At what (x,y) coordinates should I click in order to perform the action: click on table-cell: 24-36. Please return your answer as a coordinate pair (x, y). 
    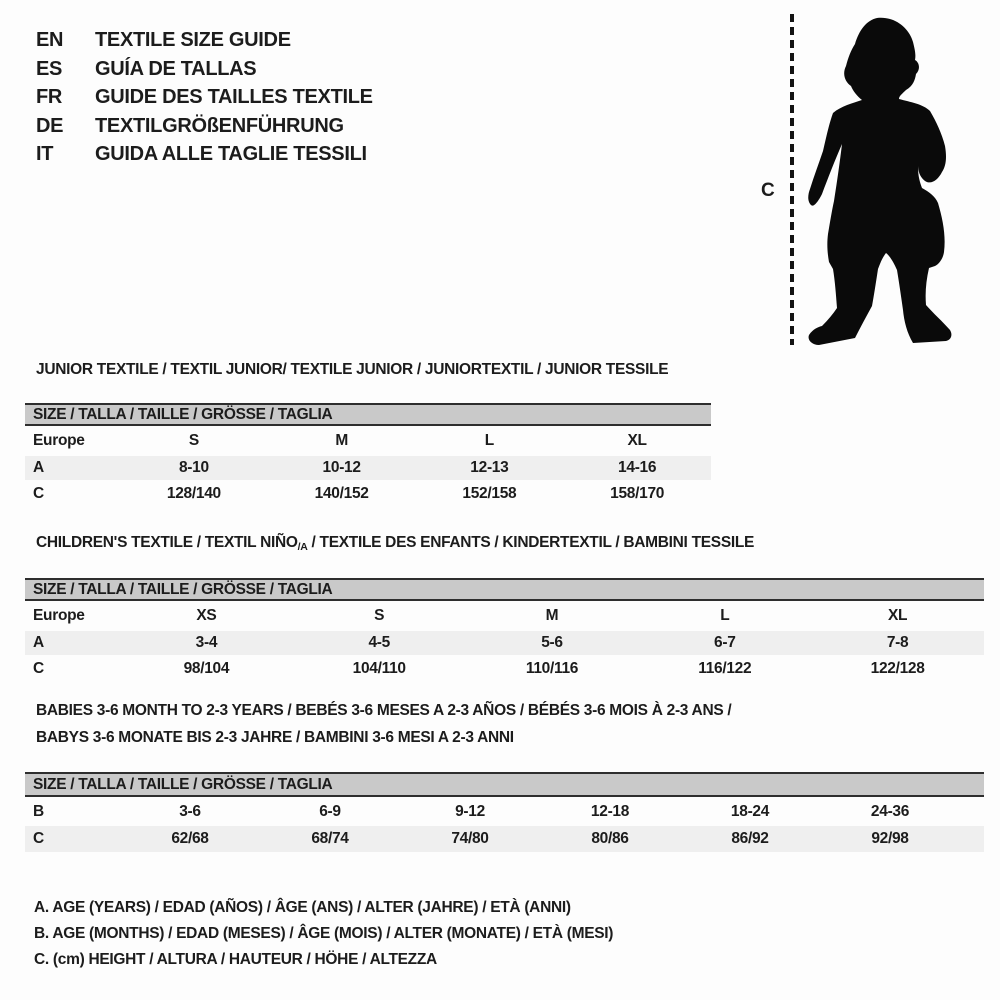
    Looking at the image, I should click on (890, 811).